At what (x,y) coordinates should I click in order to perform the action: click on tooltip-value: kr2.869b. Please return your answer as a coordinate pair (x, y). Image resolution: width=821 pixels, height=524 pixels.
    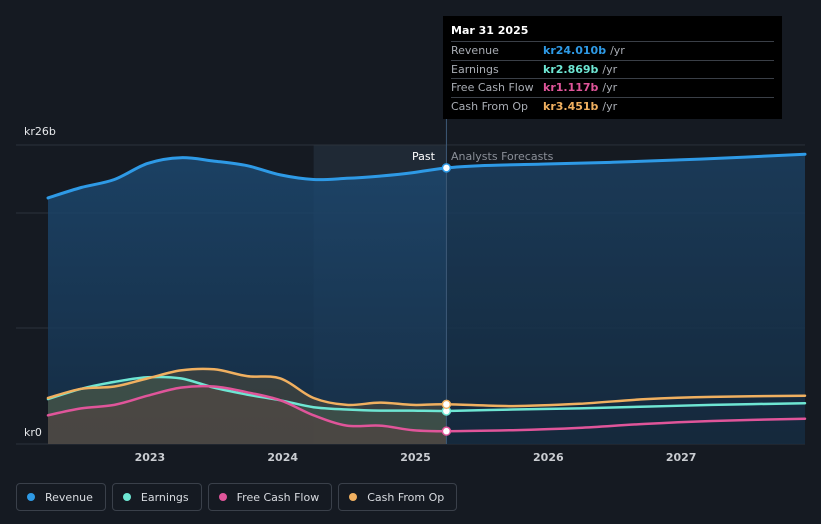
    Looking at the image, I should click on (571, 69).